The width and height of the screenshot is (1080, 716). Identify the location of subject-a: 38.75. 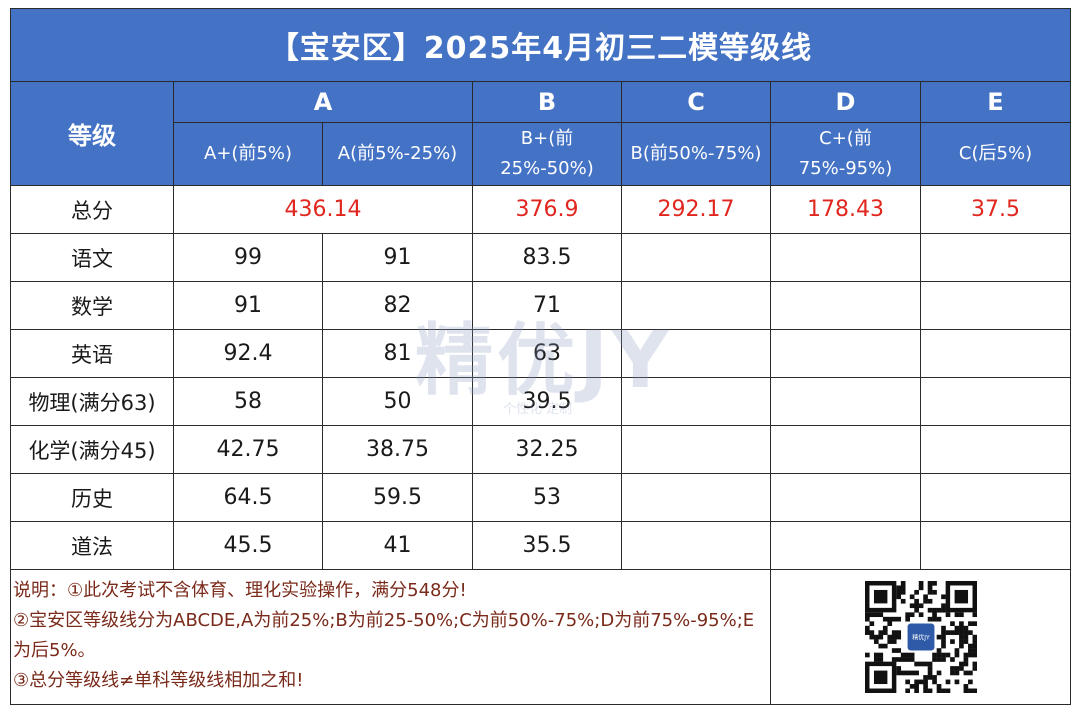
(397, 449).